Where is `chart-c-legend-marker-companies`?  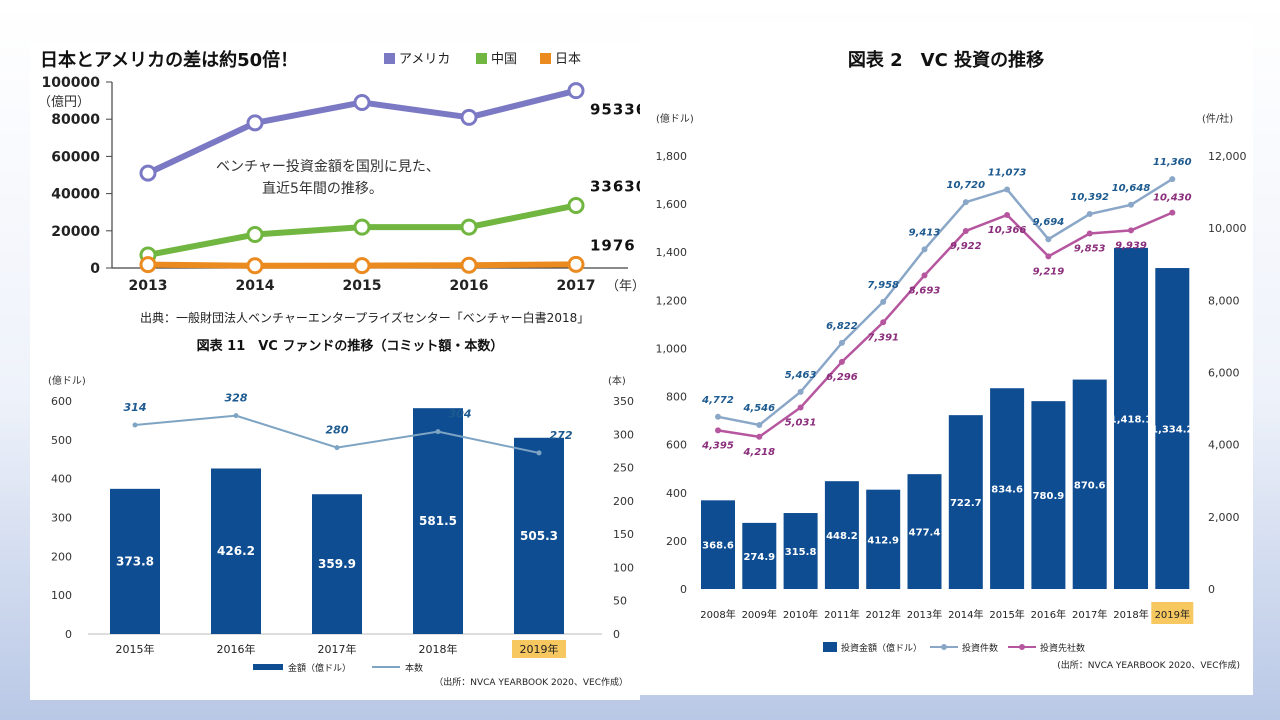 chart-c-legend-marker-companies is located at coordinates (1022, 647).